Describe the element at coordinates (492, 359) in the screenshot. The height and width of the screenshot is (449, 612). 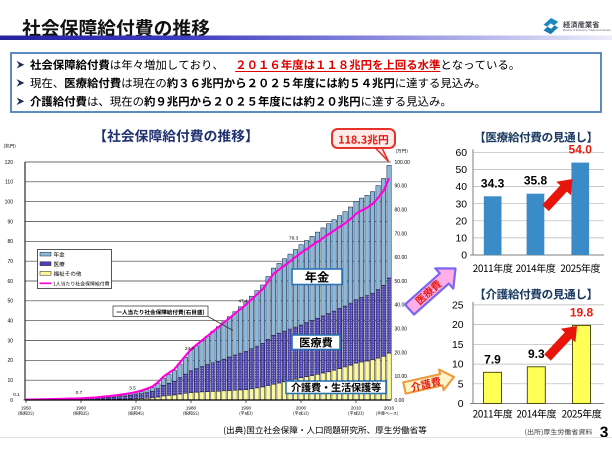
I see `svg-text: 7.9` at that location.